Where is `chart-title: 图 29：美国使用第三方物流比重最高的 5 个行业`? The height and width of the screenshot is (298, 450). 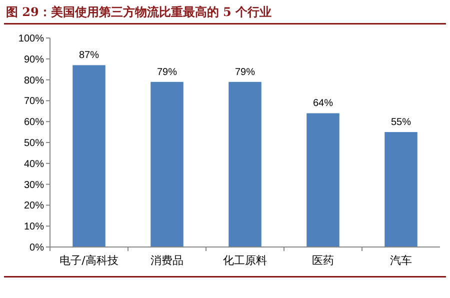 chart-title: 图 29：美国使用第三方物流比重最高的 5 个行业 is located at coordinates (139, 12).